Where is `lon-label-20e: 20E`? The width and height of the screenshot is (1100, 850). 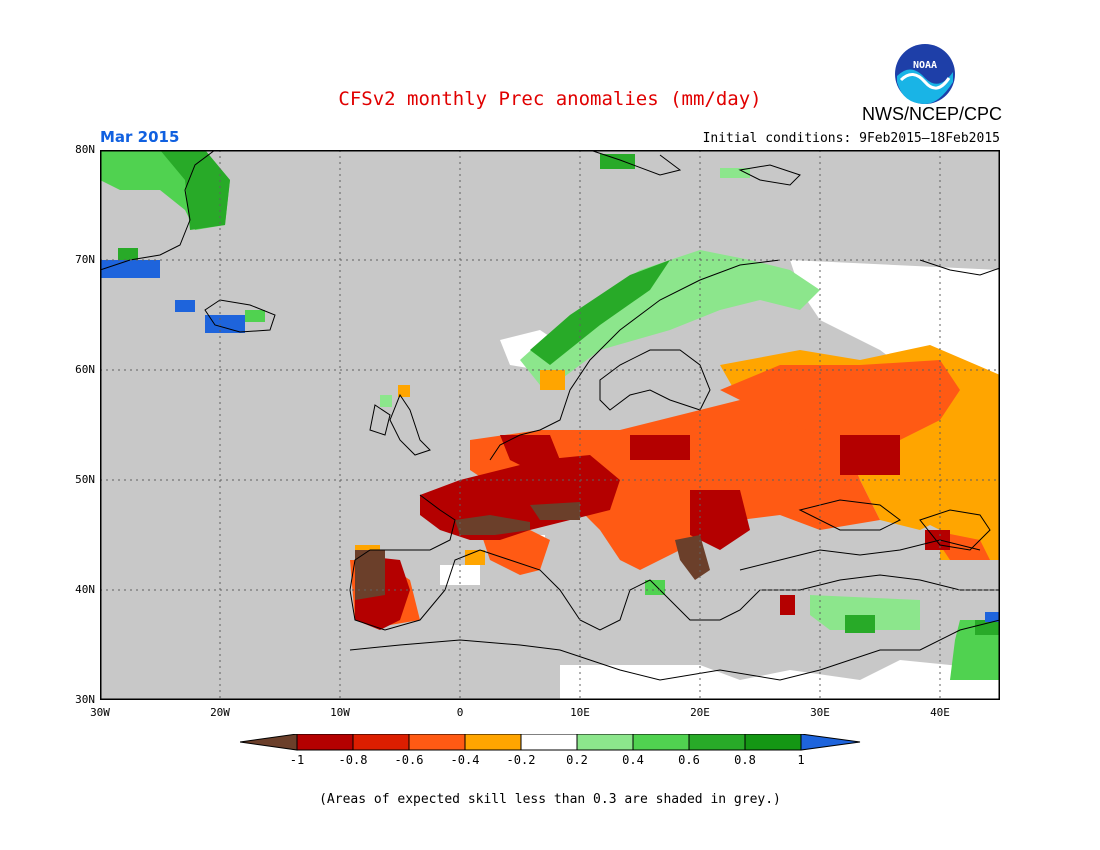 lon-label-20e: 20E is located at coordinates (700, 712).